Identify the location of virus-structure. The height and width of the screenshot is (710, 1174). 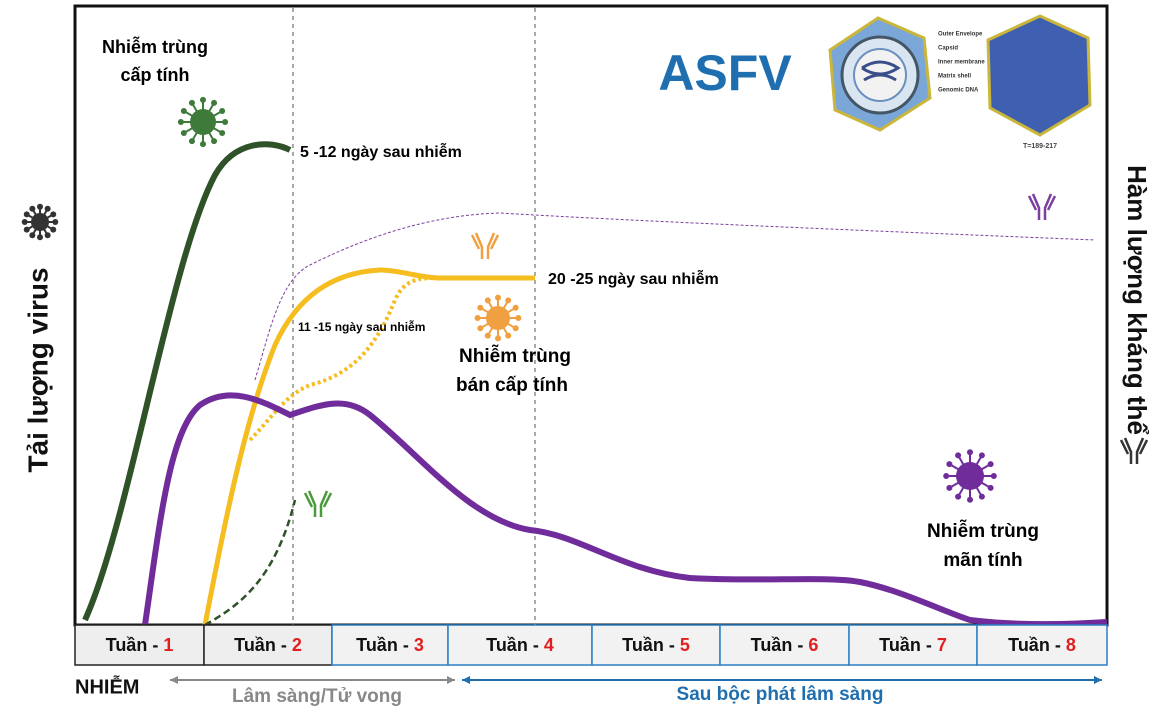
(960, 75).